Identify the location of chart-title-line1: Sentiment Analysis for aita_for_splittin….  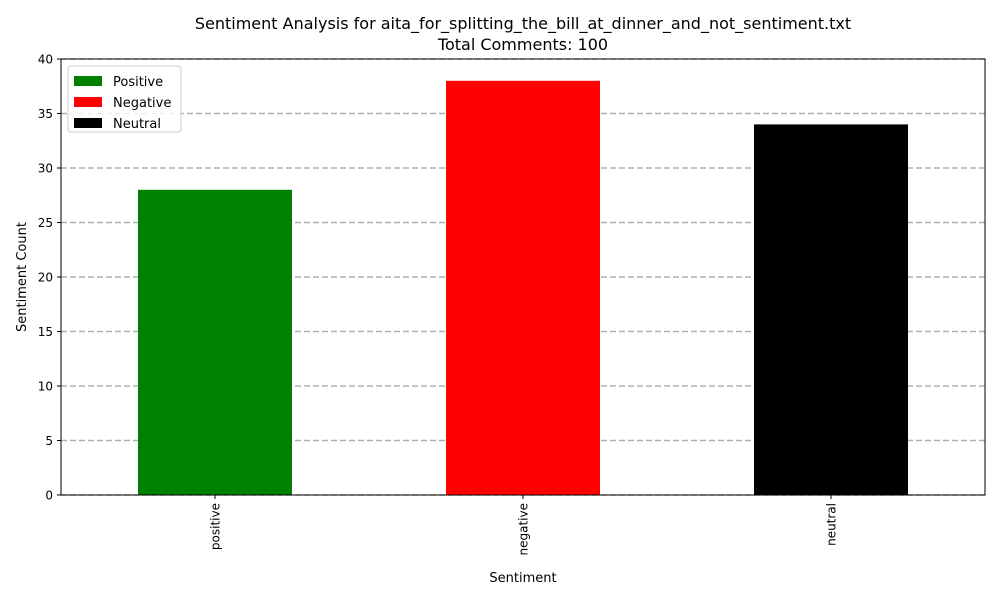
(523, 24).